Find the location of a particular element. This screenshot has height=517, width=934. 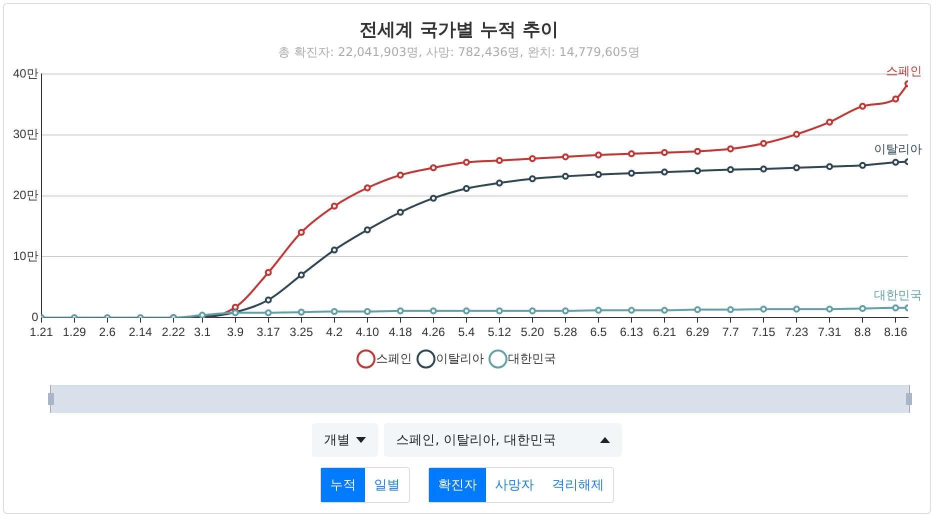

legend-label: 대한민국 is located at coordinates (532, 358).